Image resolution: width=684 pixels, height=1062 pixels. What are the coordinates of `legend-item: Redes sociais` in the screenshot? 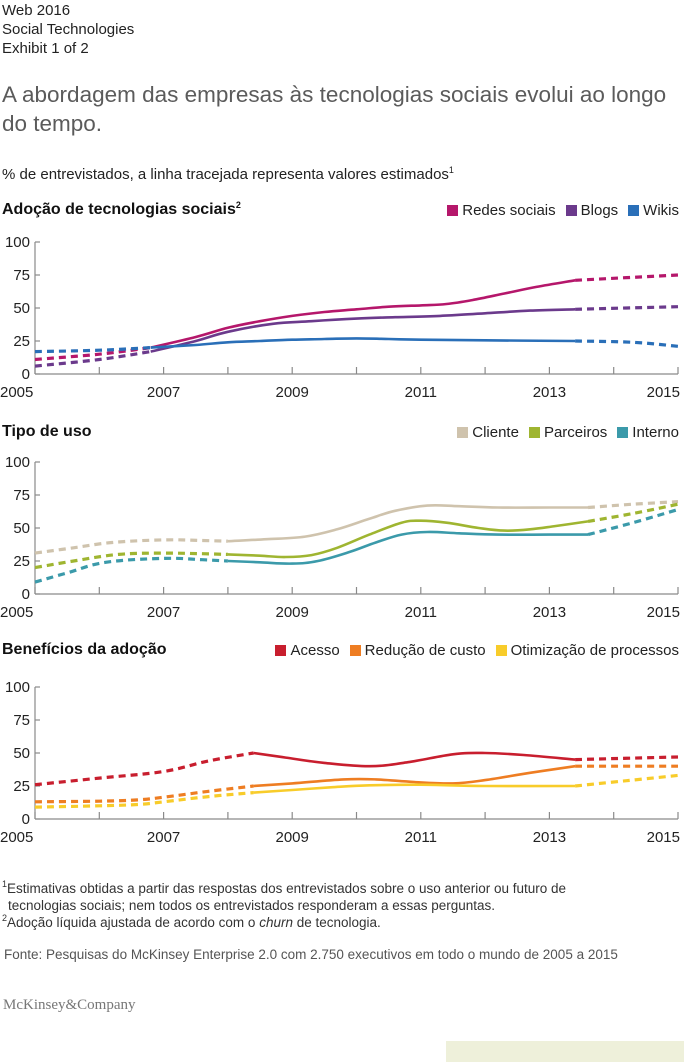 It's located at (501, 210).